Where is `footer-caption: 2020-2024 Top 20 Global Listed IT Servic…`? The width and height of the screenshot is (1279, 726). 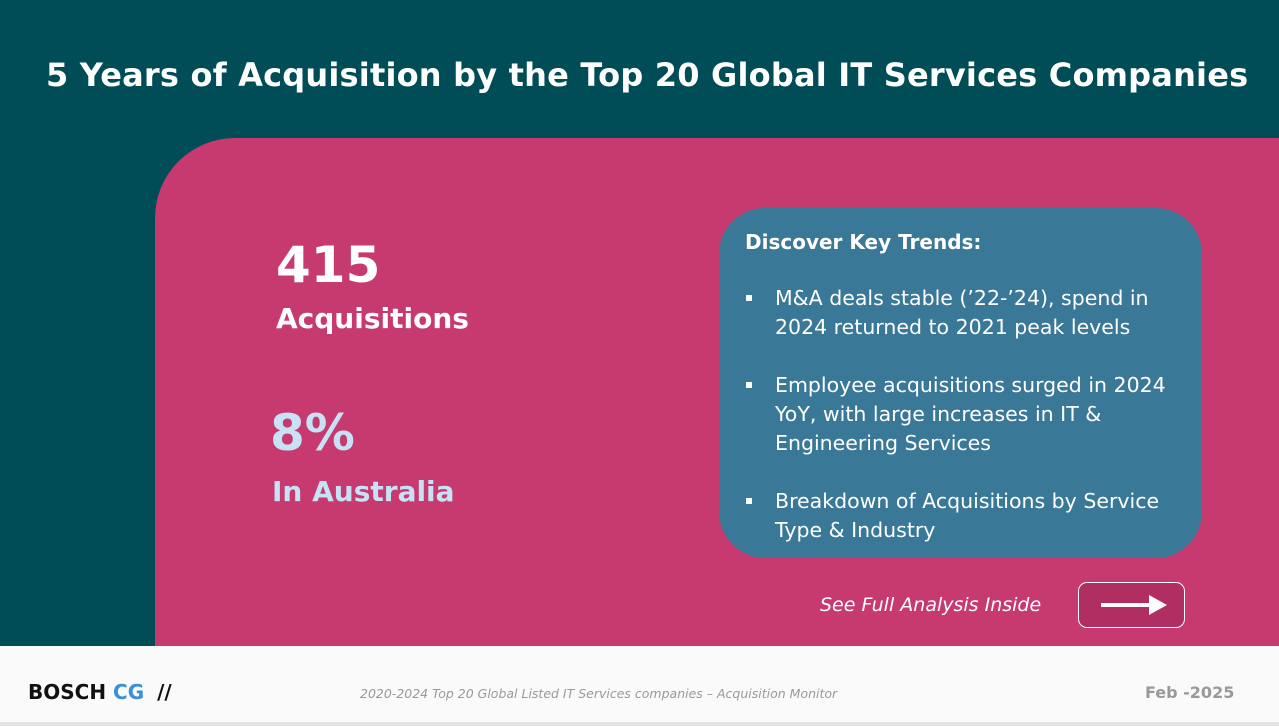 footer-caption: 2020-2024 Top 20 Global Listed IT Servic… is located at coordinates (599, 693).